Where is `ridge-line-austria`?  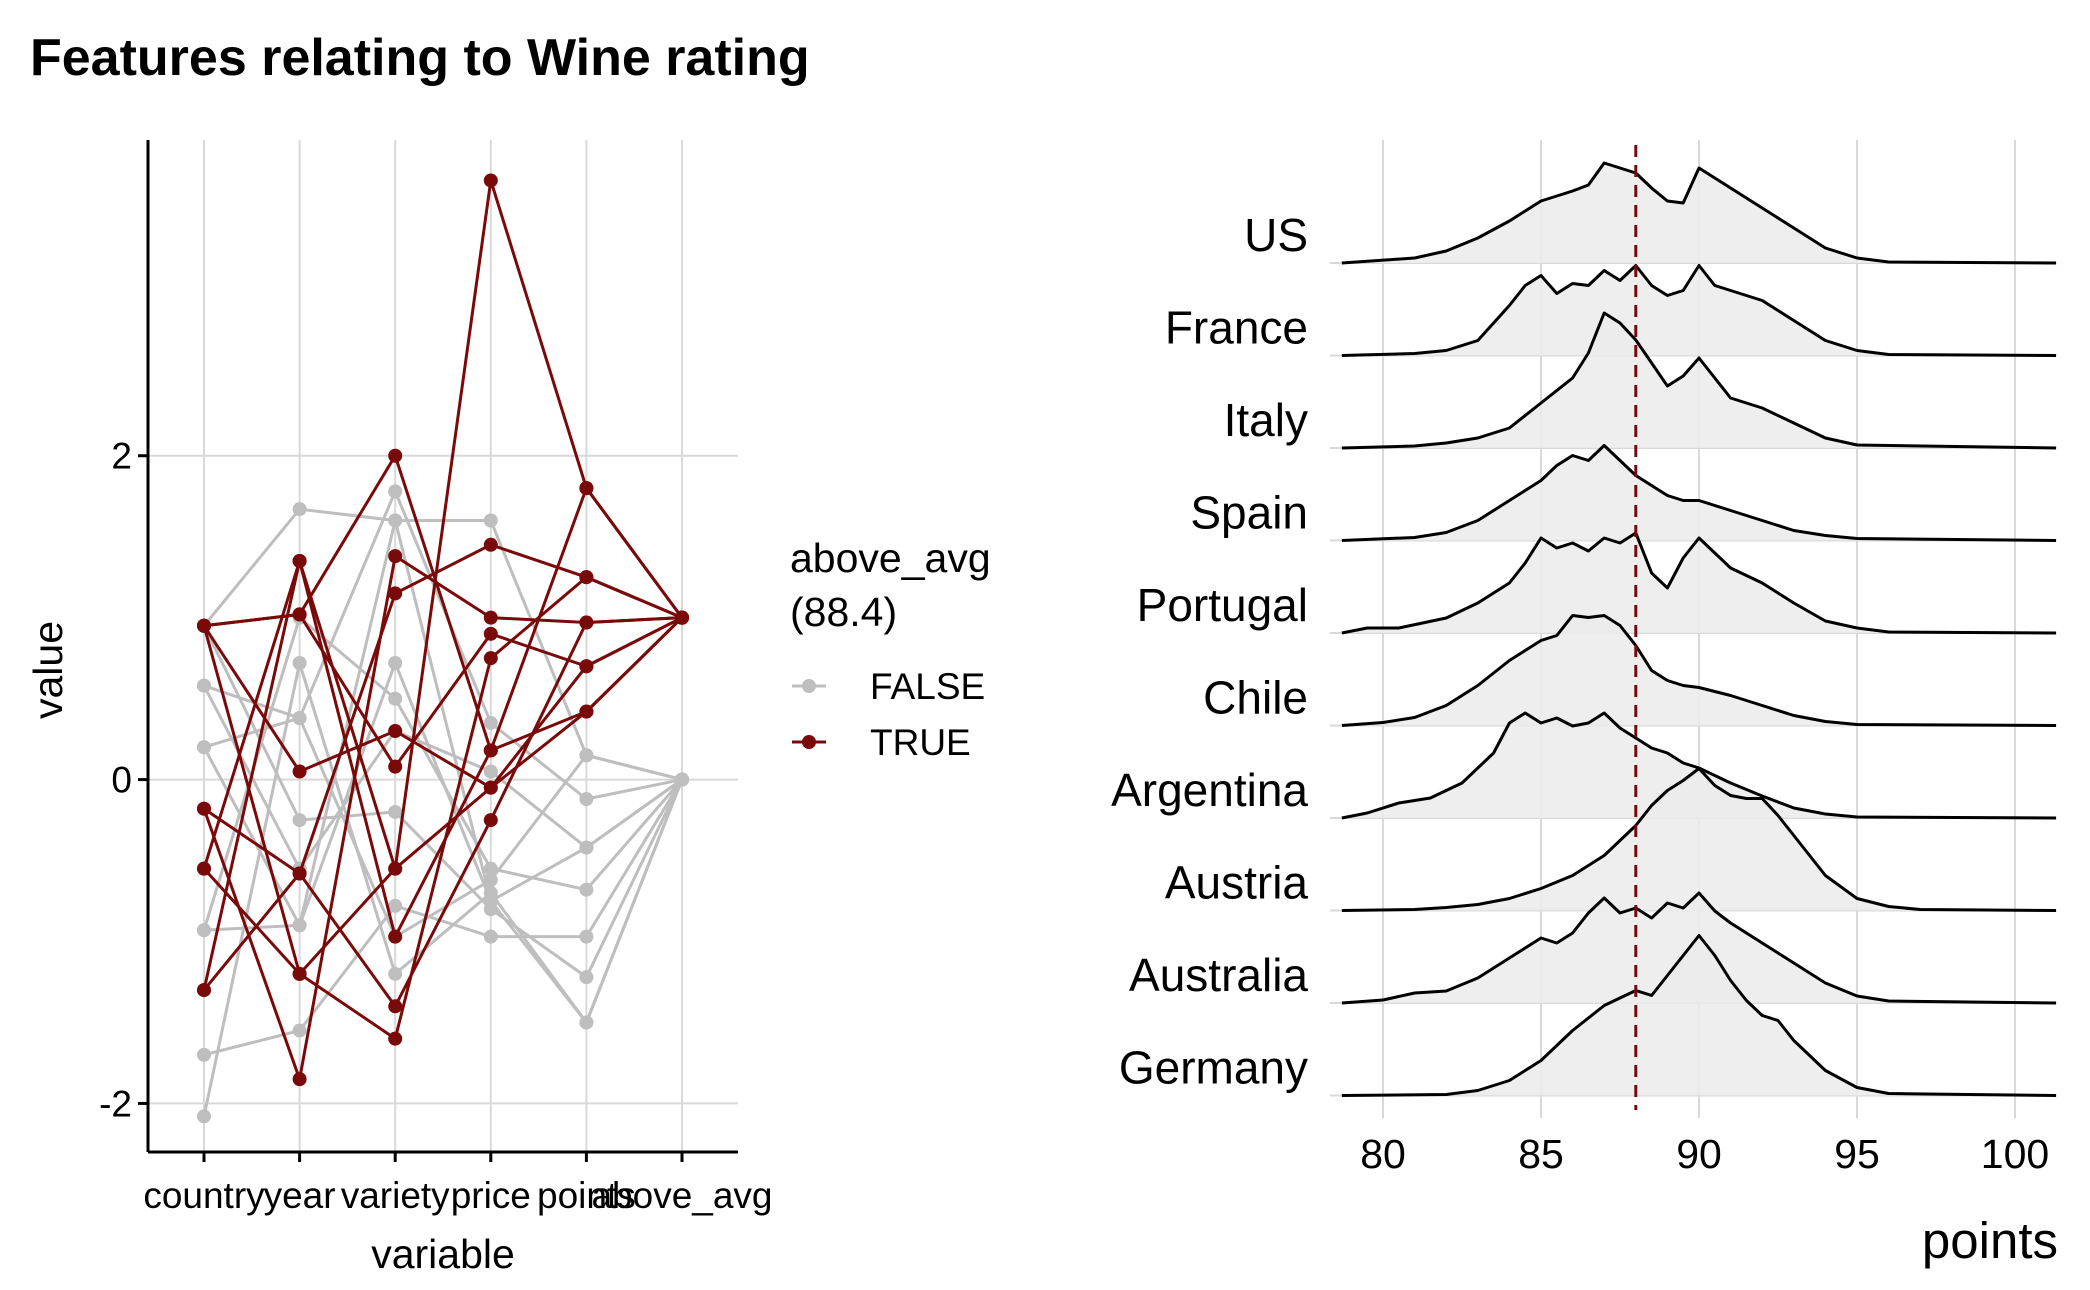
ridge-line-austria is located at coordinates (1699, 839).